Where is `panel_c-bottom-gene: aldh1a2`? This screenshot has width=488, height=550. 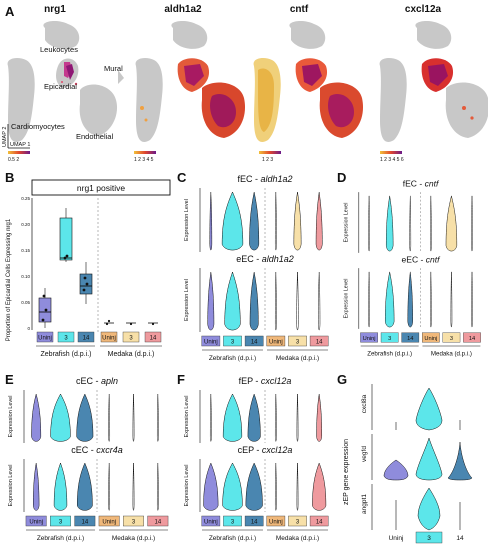 panel_c-bottom-gene: aldh1a2 is located at coordinates (278, 259).